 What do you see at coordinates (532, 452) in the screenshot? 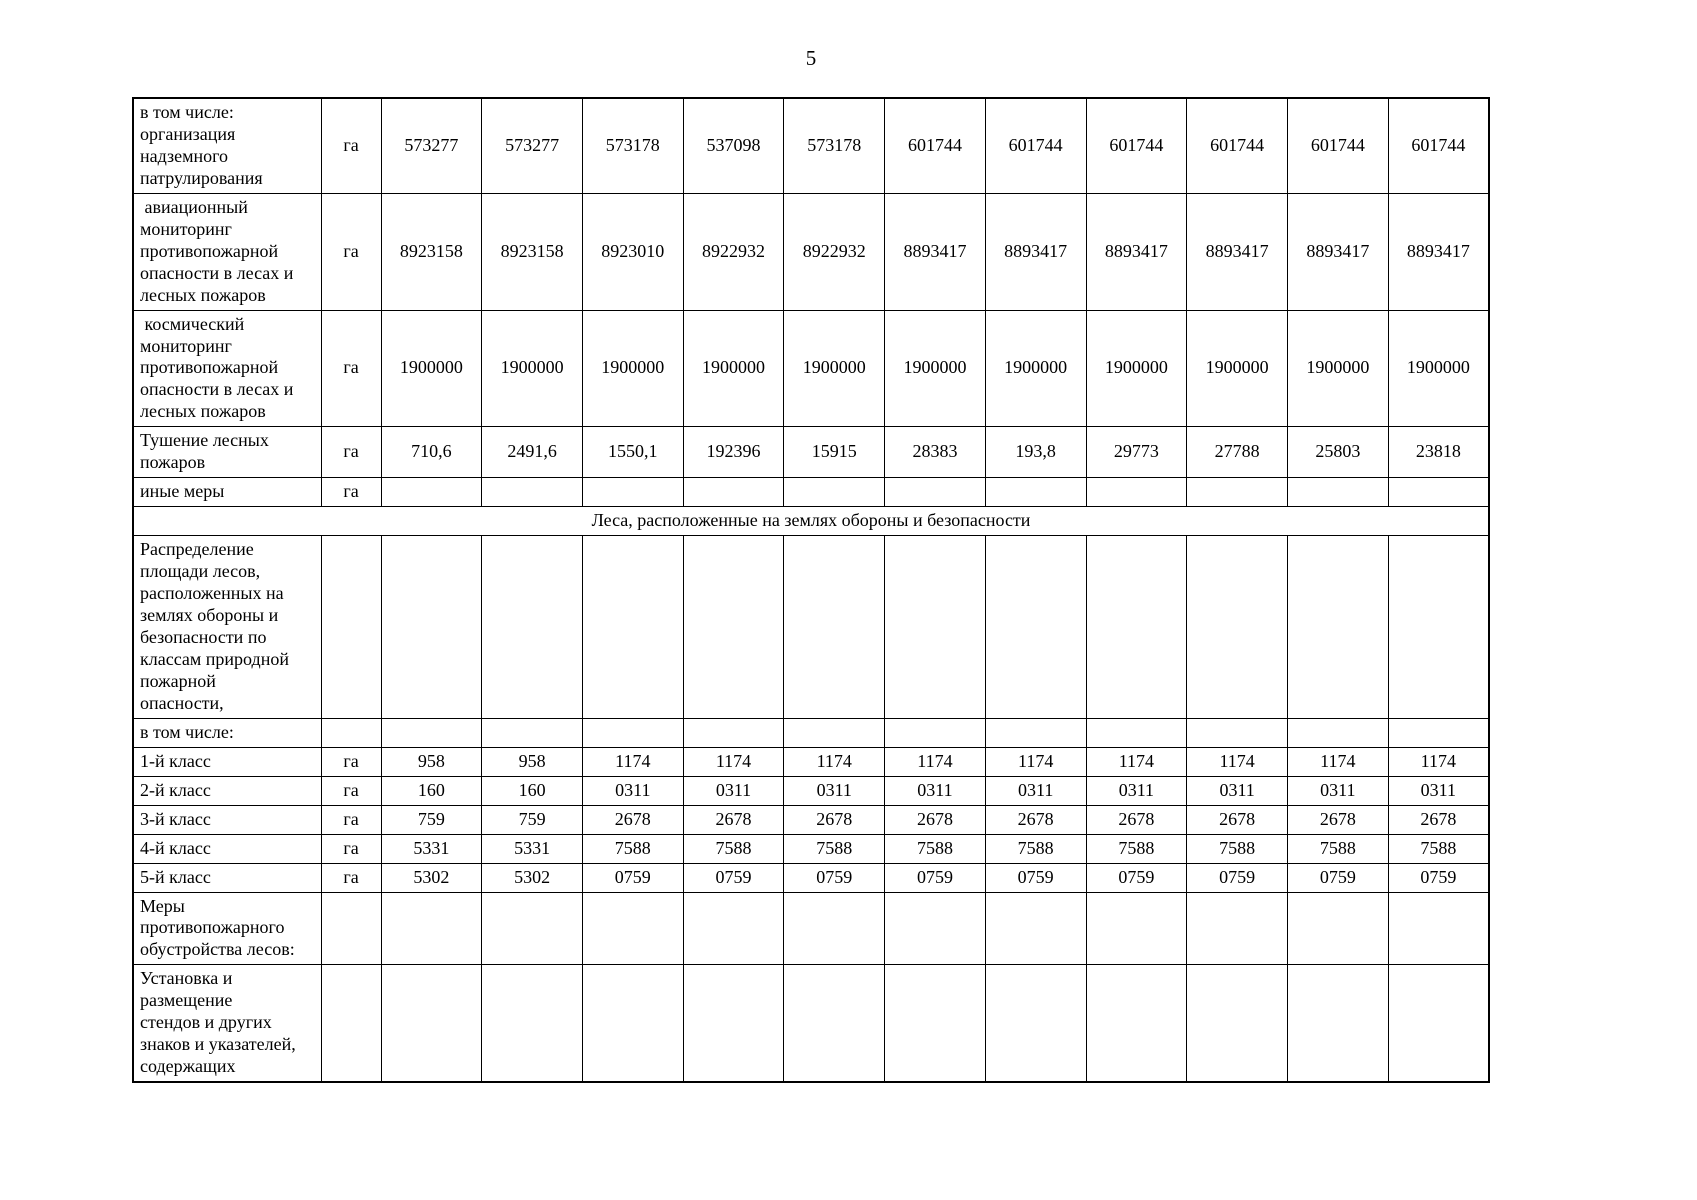
I see `value-cell: 2491,6` at bounding box center [532, 452].